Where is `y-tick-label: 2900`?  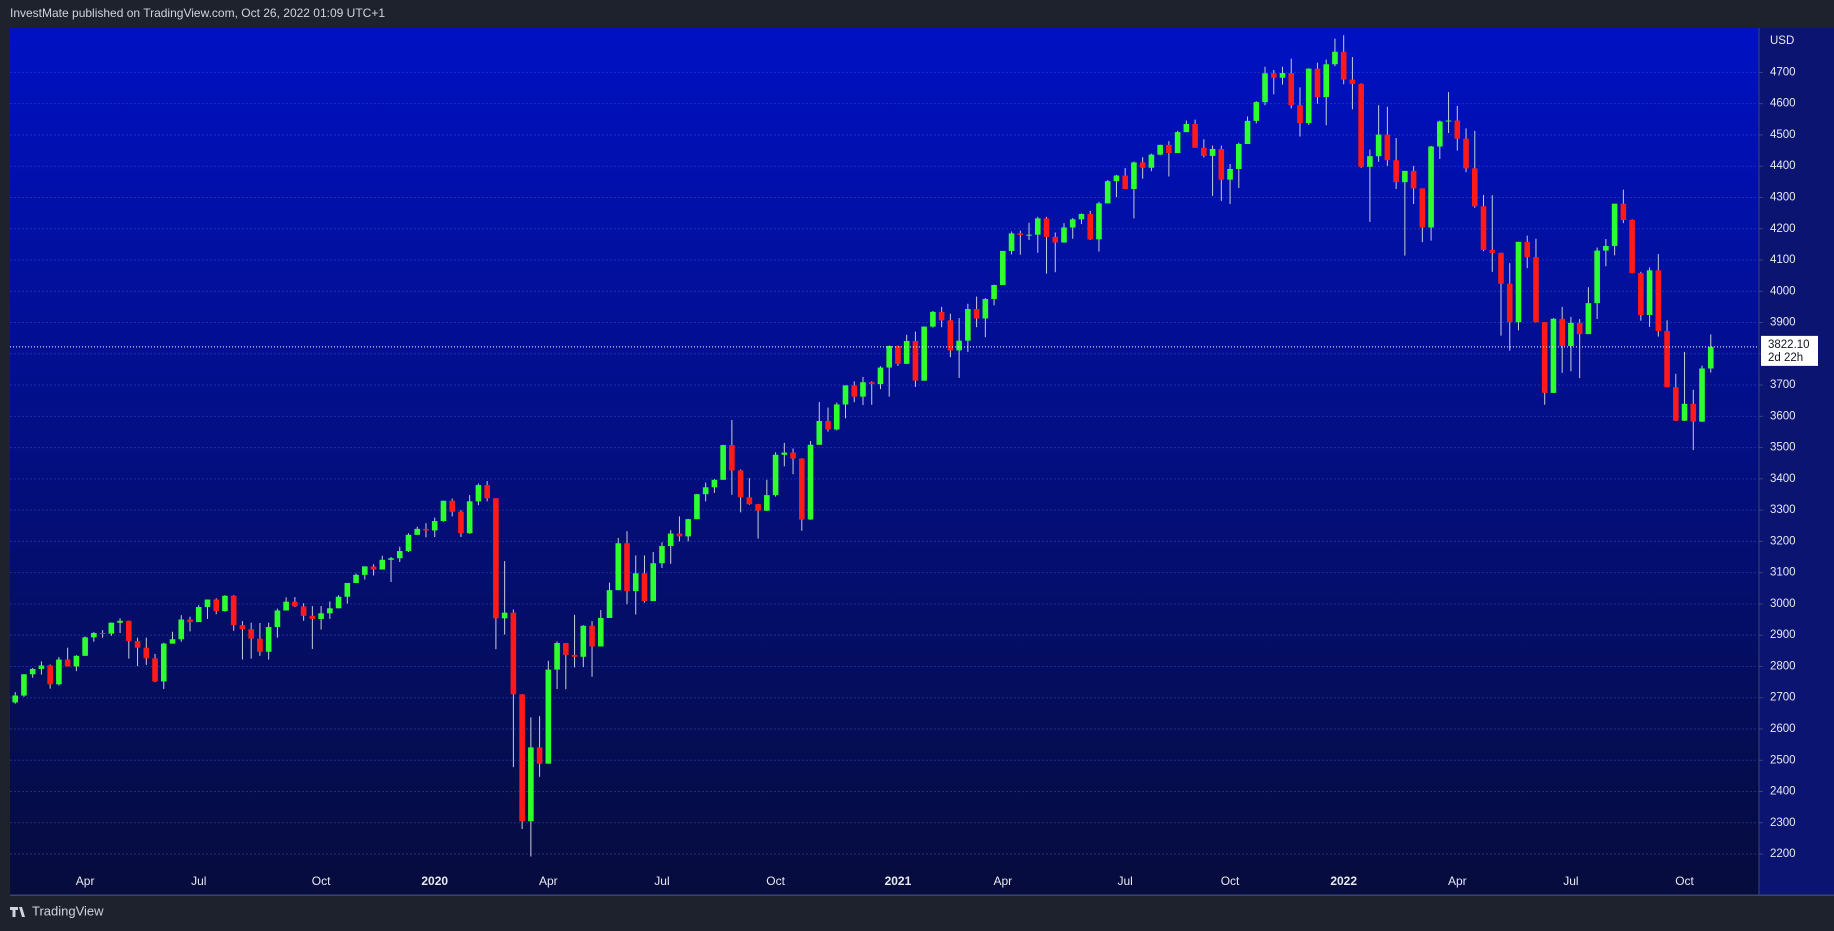
y-tick-label: 2900 is located at coordinates (1783, 635).